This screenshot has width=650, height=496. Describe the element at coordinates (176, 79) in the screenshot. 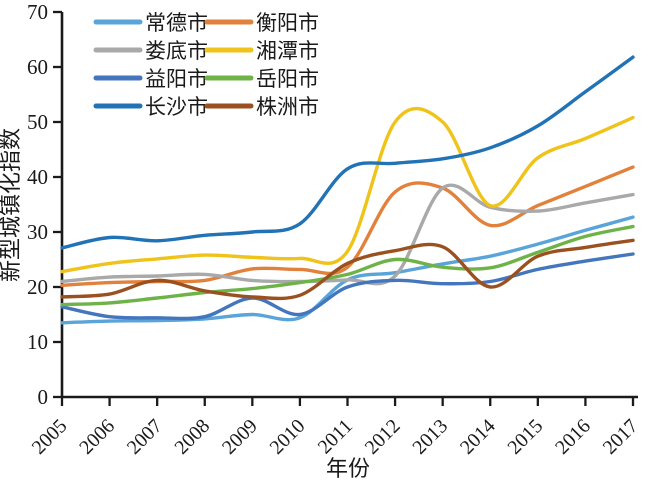

I see `legend-label-益阳市: 益阳市` at that location.